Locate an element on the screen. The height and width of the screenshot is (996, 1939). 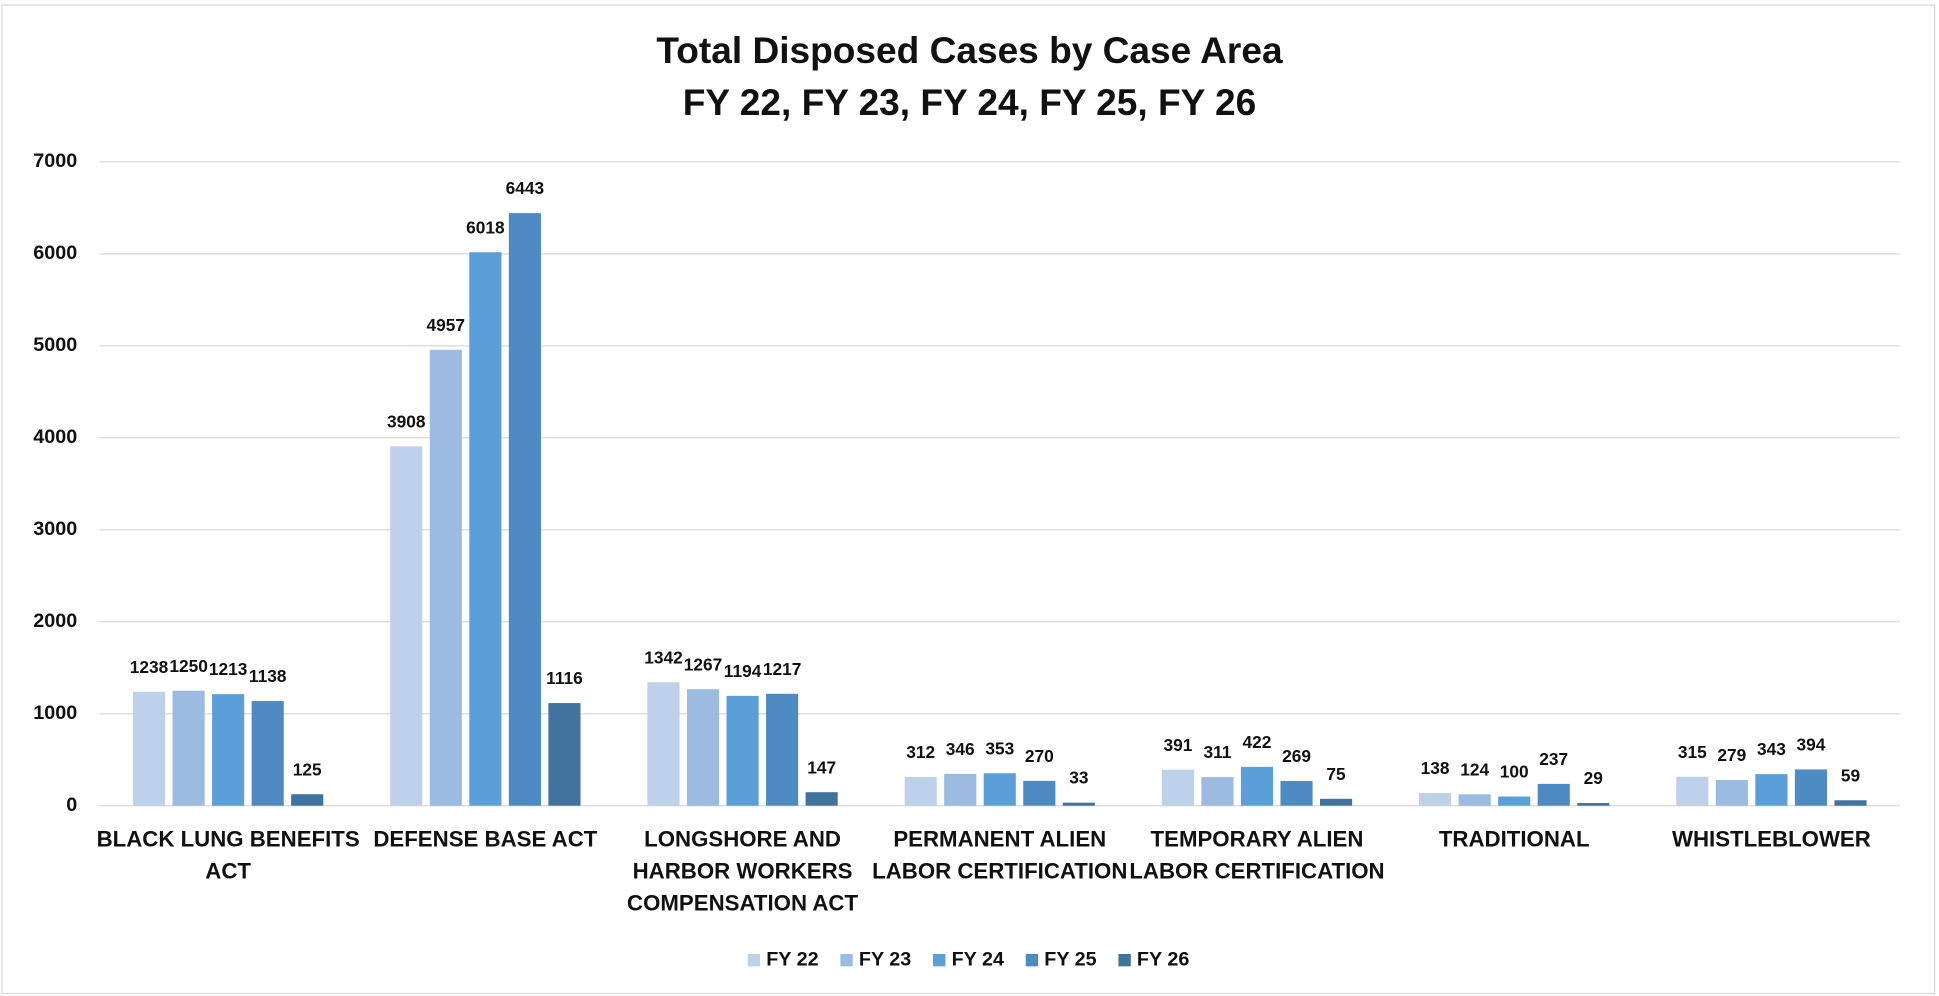
legend-label: FY 23 is located at coordinates (885, 959).